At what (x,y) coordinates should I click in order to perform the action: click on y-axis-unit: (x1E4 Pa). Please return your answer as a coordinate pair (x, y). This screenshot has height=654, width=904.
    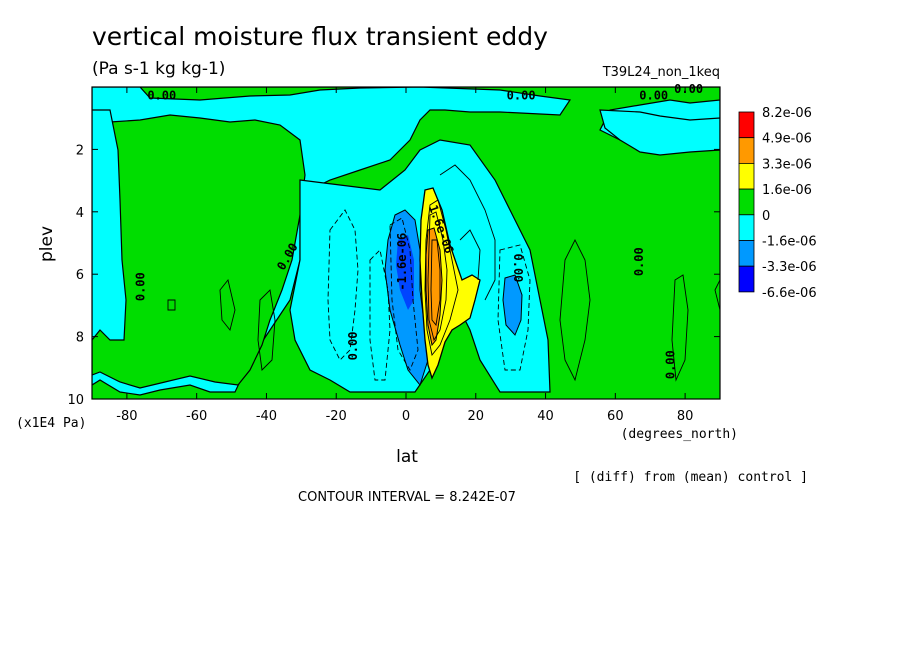
    Looking at the image, I should click on (51, 423).